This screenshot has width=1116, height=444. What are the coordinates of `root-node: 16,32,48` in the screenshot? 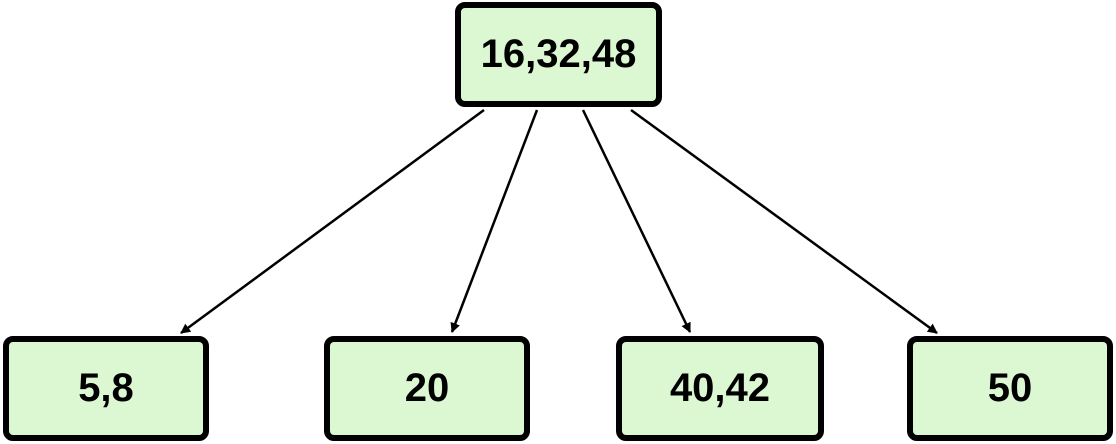 It's located at (558, 54).